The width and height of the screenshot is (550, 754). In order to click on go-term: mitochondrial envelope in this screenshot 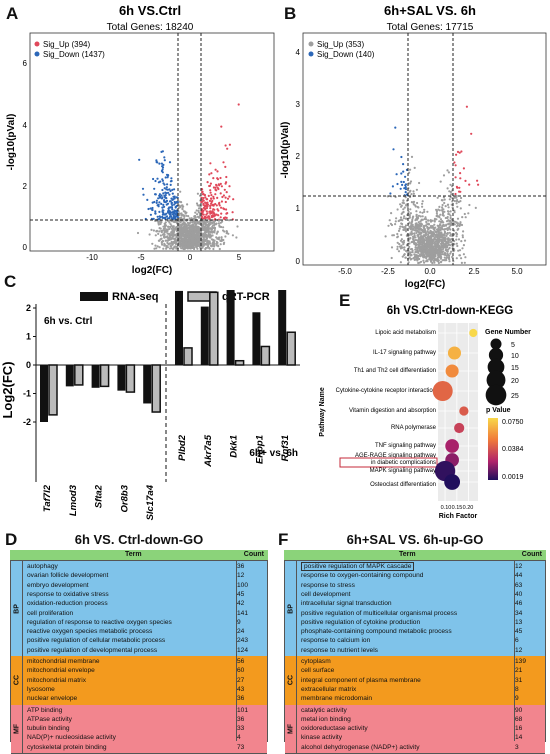, I will do `click(61, 670)`.